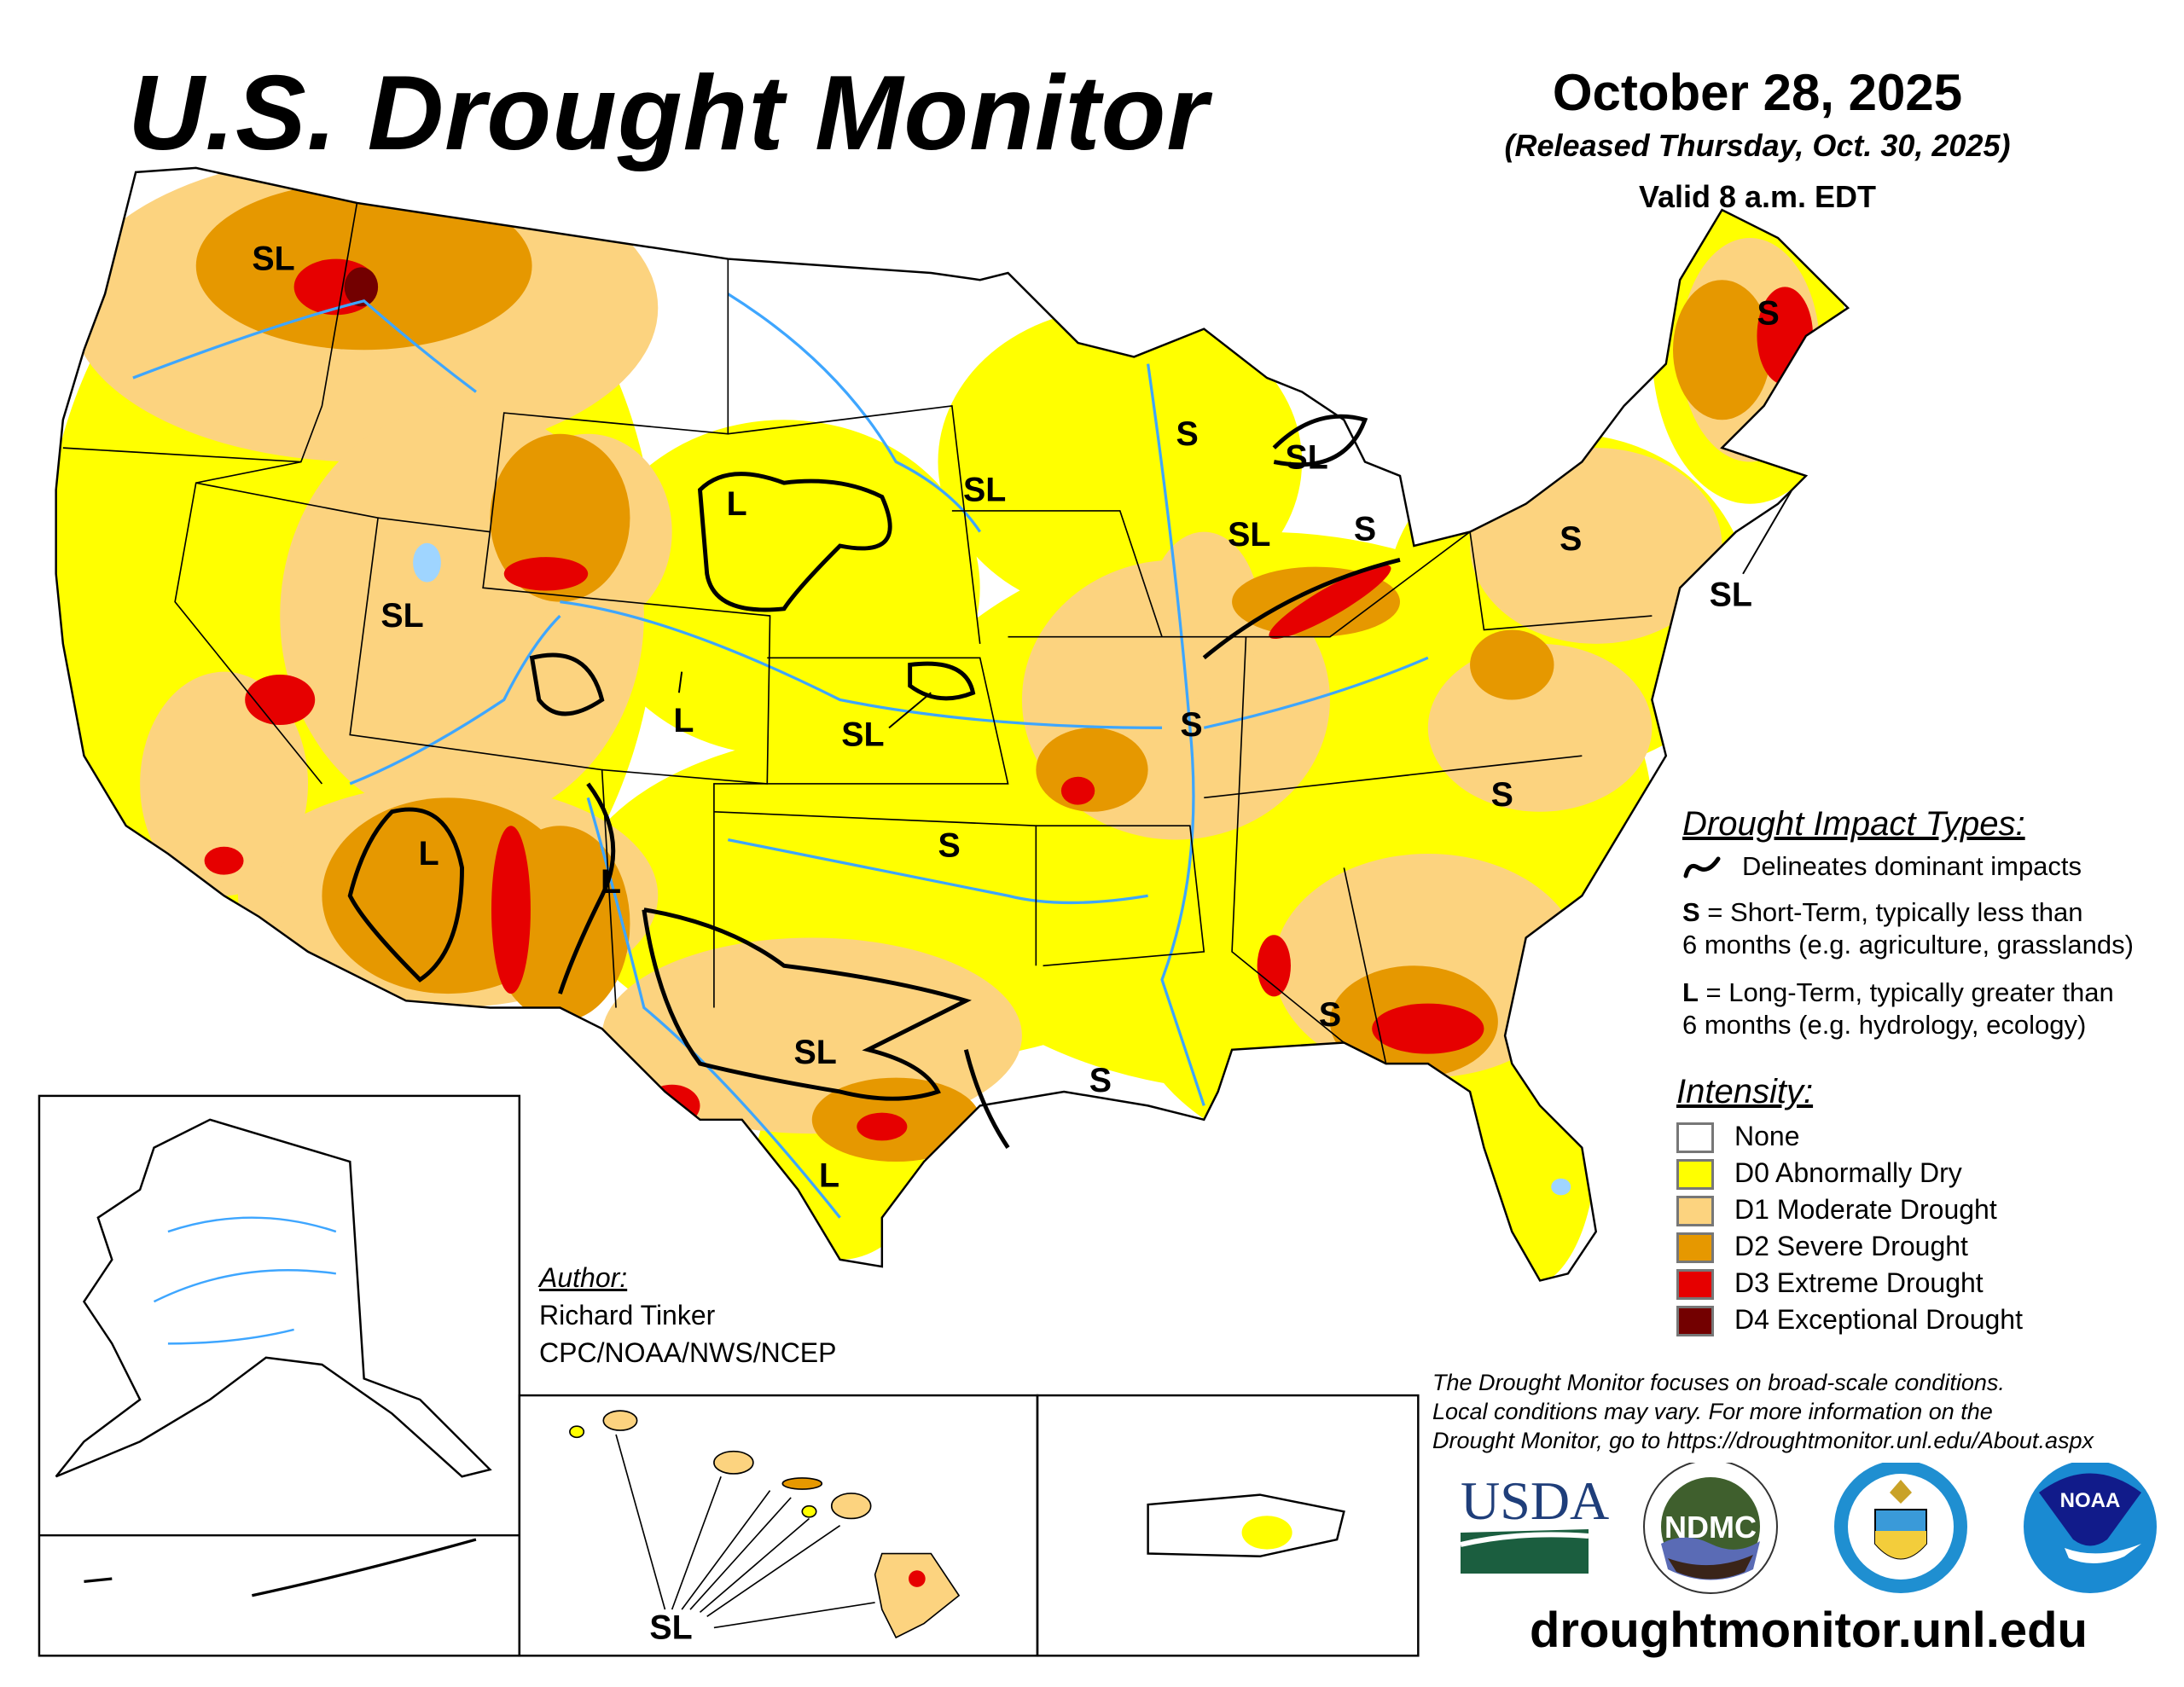 Image resolution: width=2184 pixels, height=1687 pixels. Describe the element at coordinates (1848, 1172) in the screenshot. I see `legend-label-d0: D0 Abnormally Dry` at that location.